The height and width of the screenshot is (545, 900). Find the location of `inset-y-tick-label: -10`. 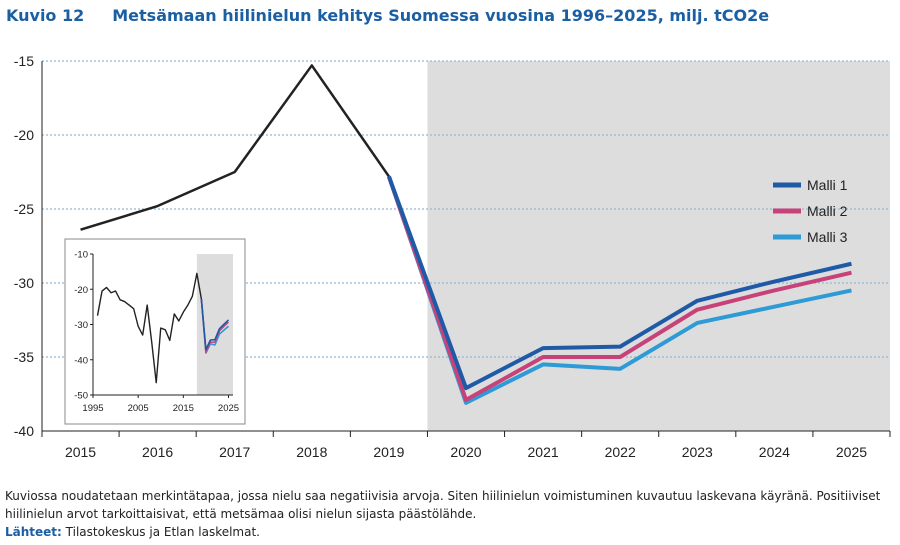

inset-y-tick-label: -10 is located at coordinates (81, 255).